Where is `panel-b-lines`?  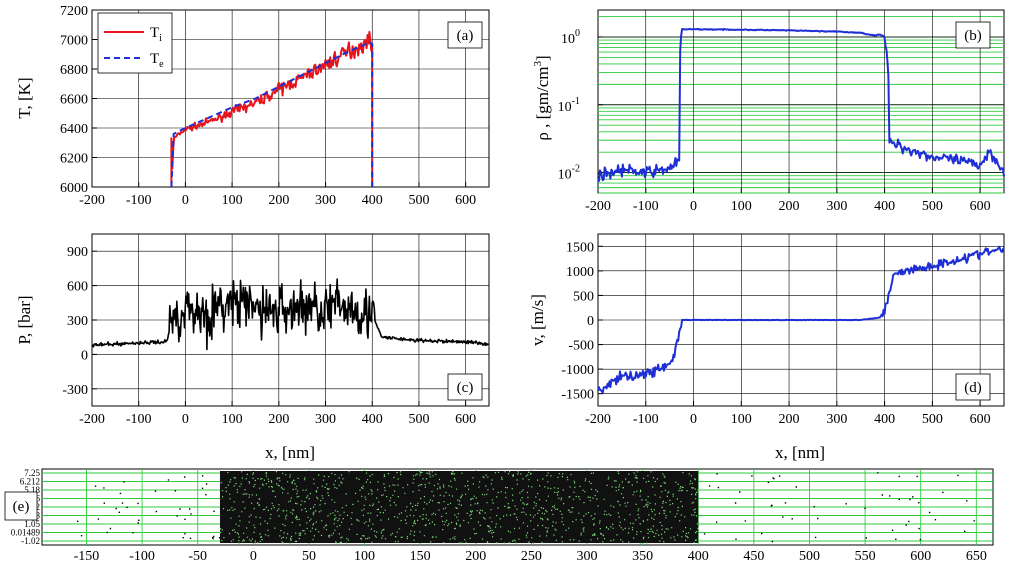 panel-b-lines is located at coordinates (801, 104).